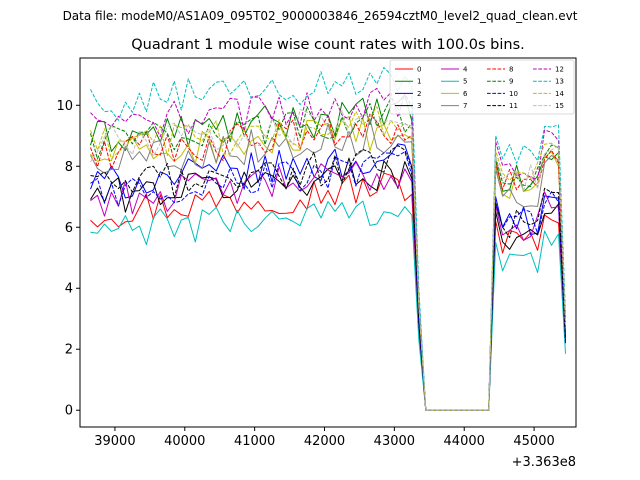 The width and height of the screenshot is (640, 480). I want to click on y-tick-label: 4, so click(69, 289).